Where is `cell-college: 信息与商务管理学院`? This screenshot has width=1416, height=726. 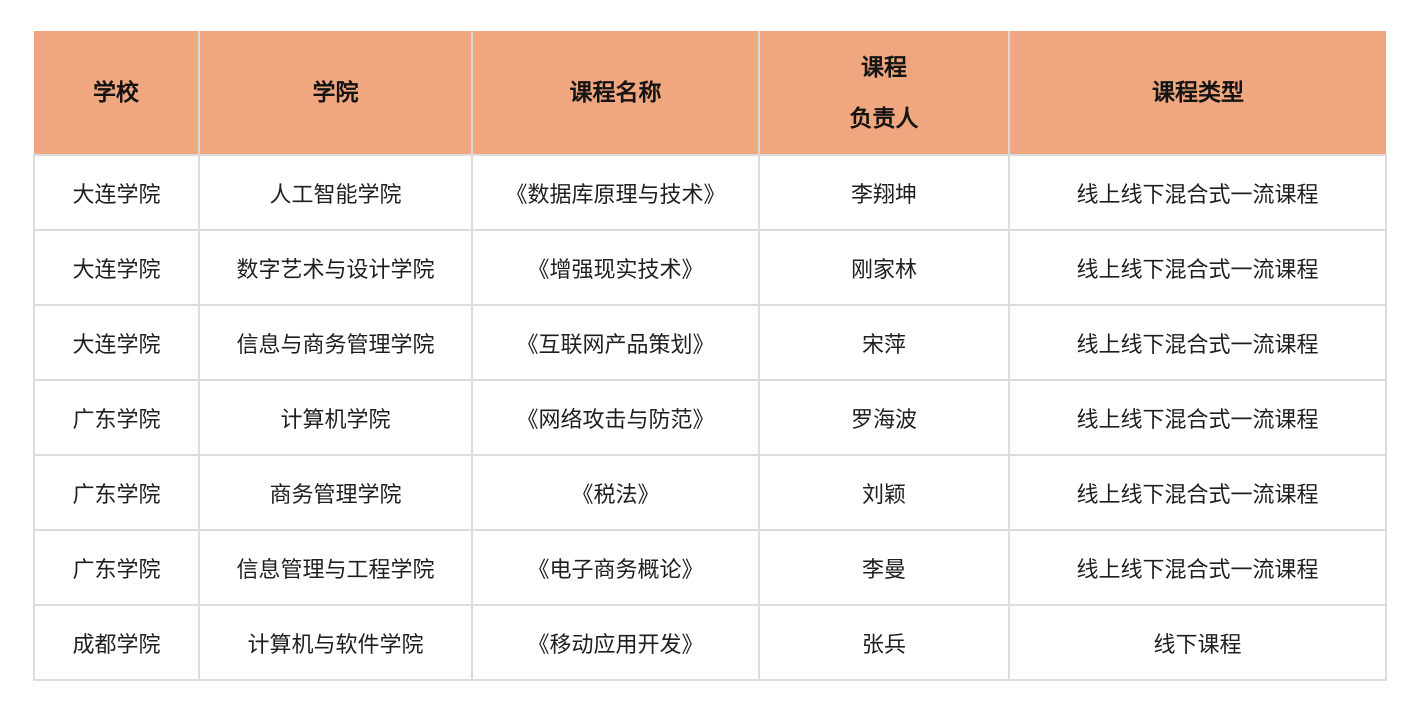
cell-college: 信息与商务管理学院 is located at coordinates (335, 342).